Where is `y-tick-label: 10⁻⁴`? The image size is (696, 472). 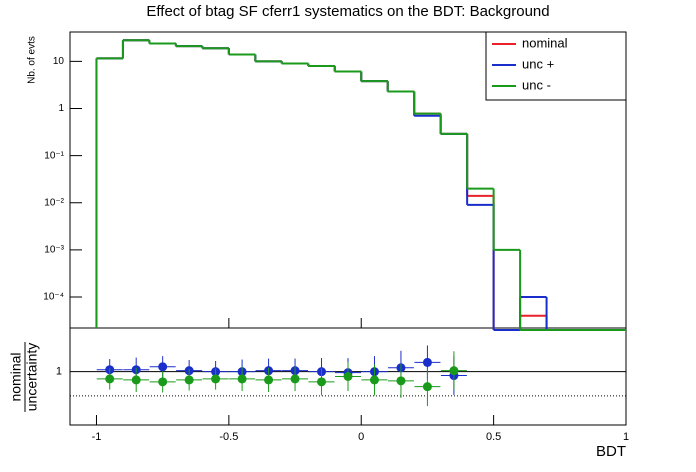
y-tick-label: 10⁻⁴ is located at coordinates (53, 297).